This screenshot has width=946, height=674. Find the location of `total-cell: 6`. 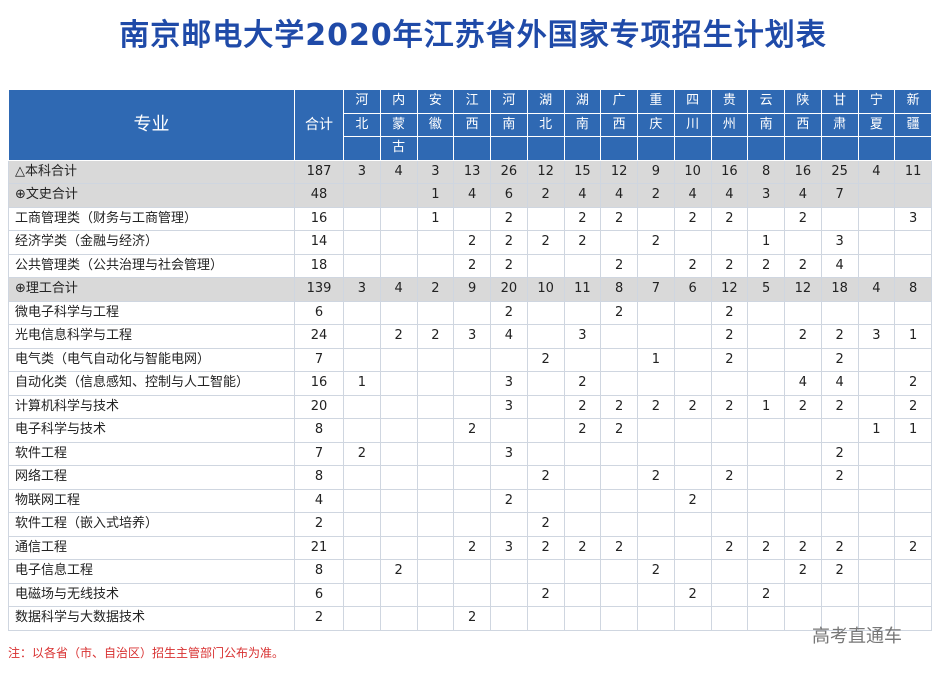

total-cell: 6 is located at coordinates (319, 594).